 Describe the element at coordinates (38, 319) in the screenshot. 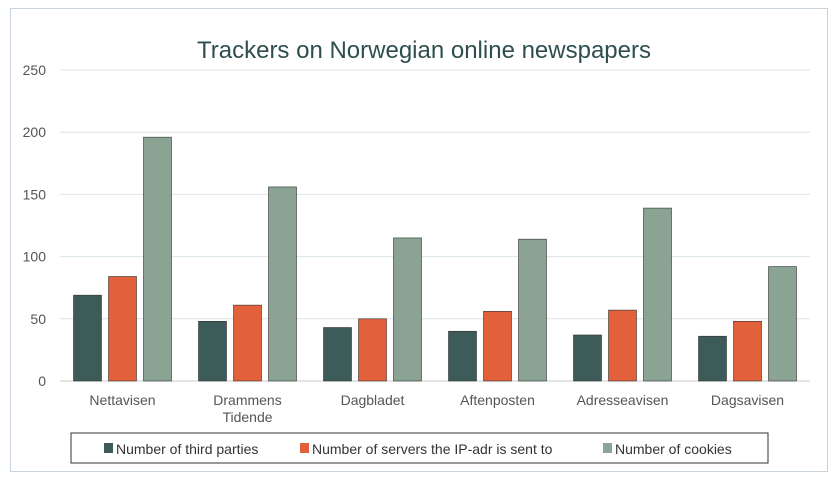

I see `y-tick-label: 50` at that location.